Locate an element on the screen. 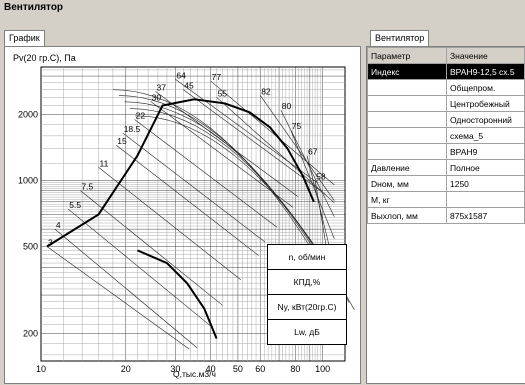 The width and height of the screenshot is (525, 385). y-axis-label: Pv(20 гр.С), Па is located at coordinates (44, 58).